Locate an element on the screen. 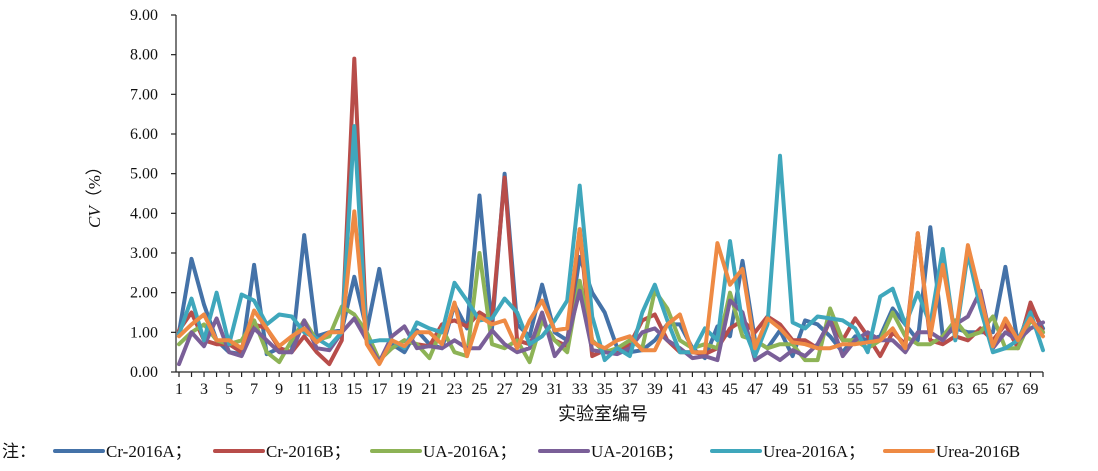  x-tick-label: 45 is located at coordinates (730, 389).